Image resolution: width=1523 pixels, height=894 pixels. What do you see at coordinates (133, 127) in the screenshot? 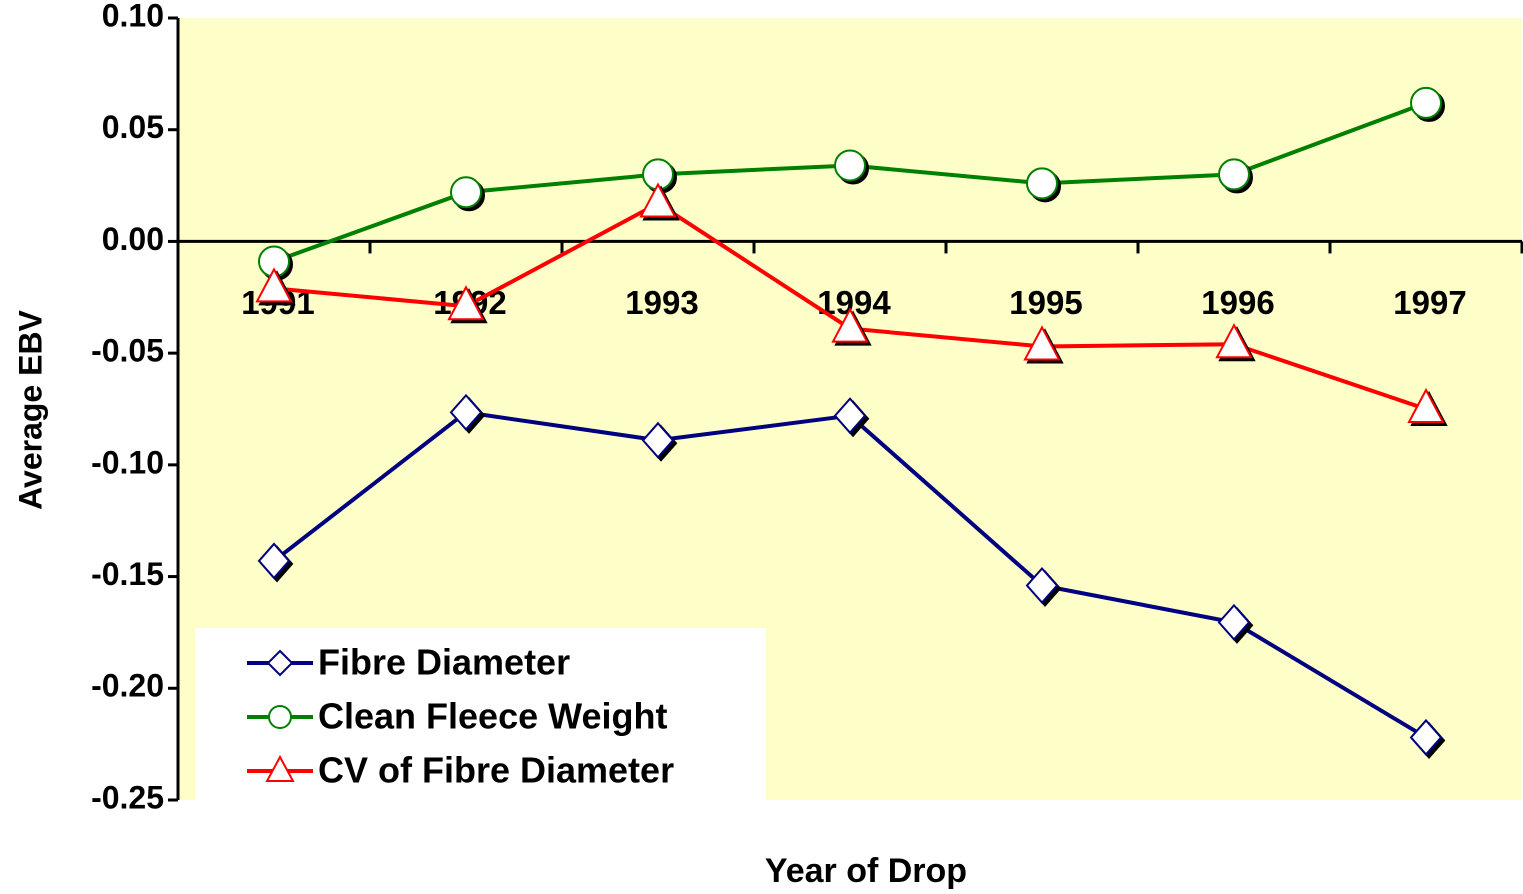
I see `y-tick-label: 0.05` at bounding box center [133, 127].